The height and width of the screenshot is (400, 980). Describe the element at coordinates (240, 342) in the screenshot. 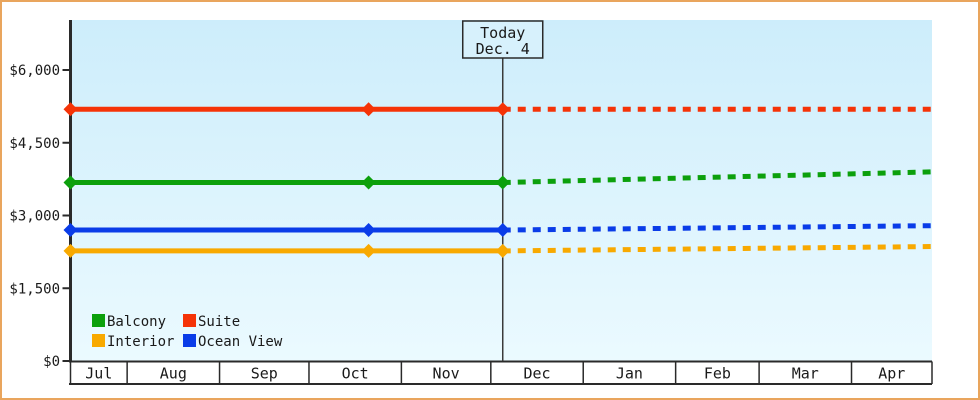

I see `legend-label-ocean-view: Ocean View` at that location.